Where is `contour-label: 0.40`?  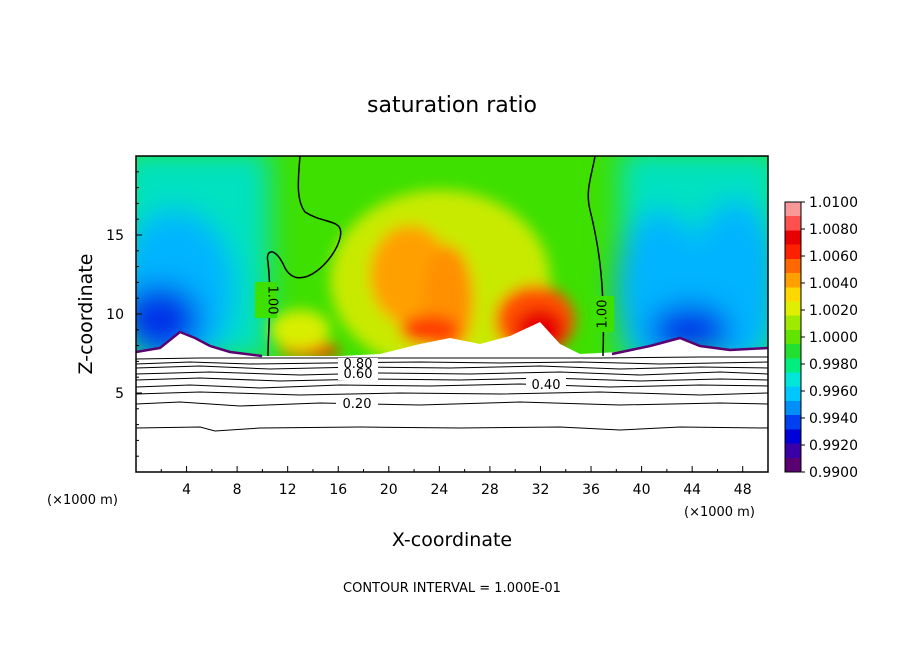 contour-label: 0.40 is located at coordinates (546, 385).